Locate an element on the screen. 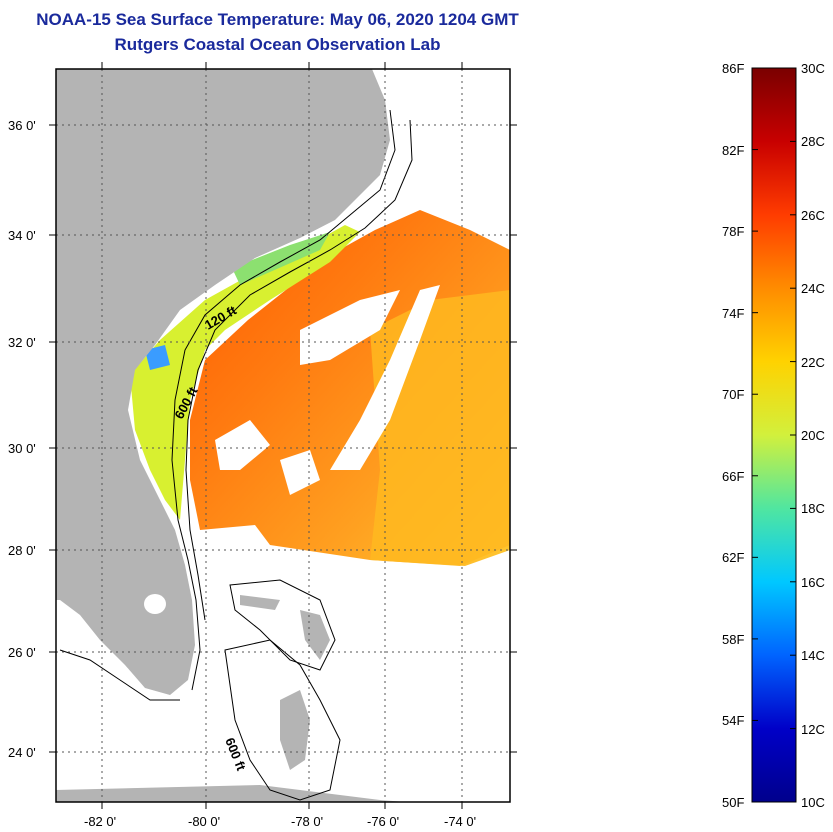 This screenshot has height=832, width=833. lake-okeechobee is located at coordinates (155, 604).